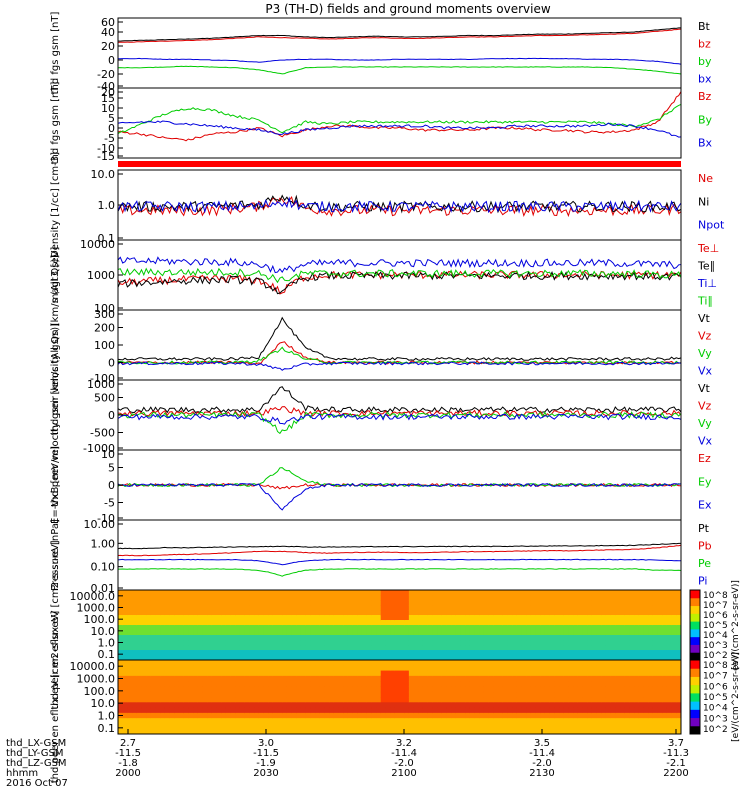  Describe the element at coordinates (705, 406) in the screenshot. I see `legend-Vz: Vz` at that location.